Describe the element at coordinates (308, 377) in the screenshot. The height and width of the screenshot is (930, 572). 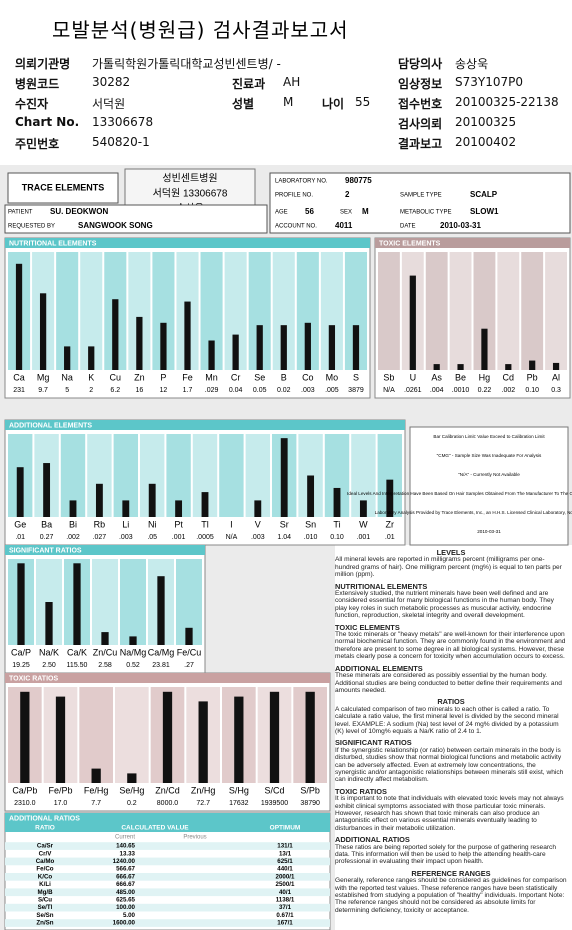
I see `category-label: Co` at that location.